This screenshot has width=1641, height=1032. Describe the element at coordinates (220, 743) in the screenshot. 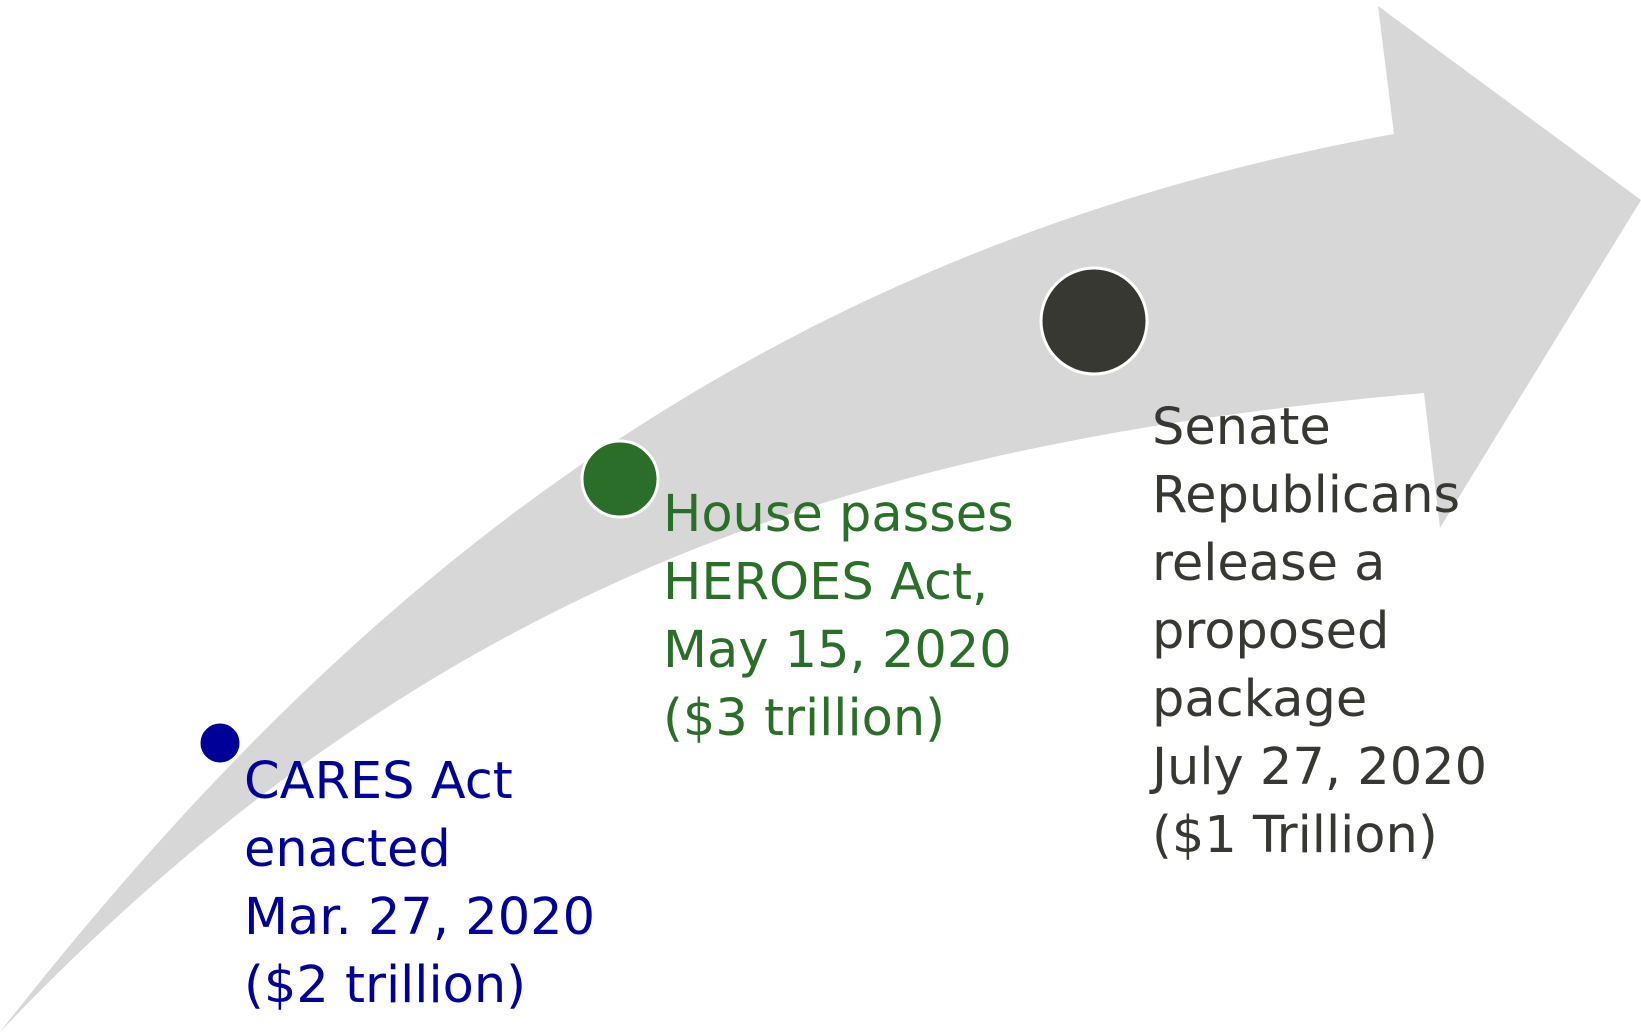

I see `milestone-marker-cares` at that location.